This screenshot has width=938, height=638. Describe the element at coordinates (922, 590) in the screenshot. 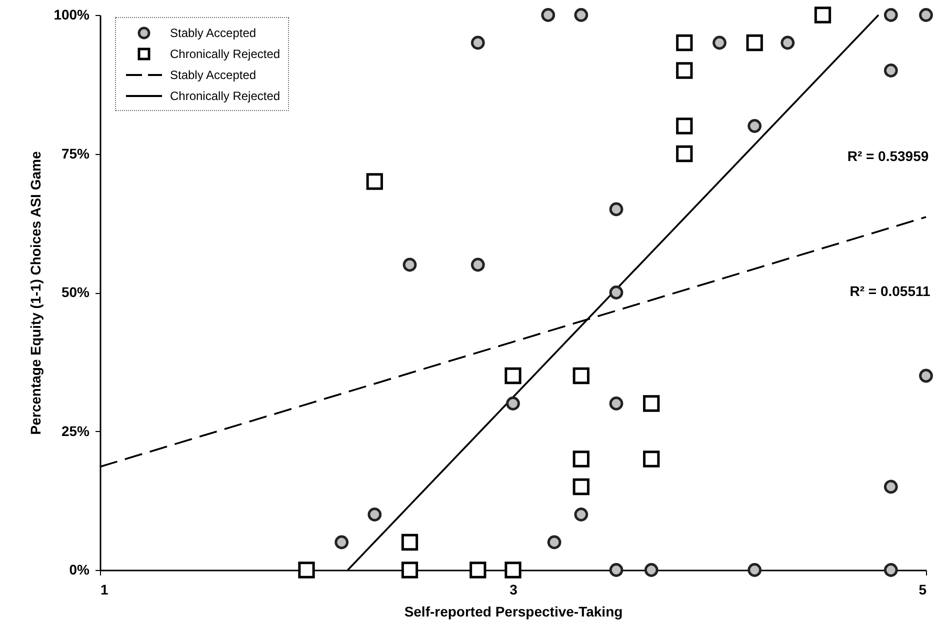

I see `x-tick-label: 5` at that location.